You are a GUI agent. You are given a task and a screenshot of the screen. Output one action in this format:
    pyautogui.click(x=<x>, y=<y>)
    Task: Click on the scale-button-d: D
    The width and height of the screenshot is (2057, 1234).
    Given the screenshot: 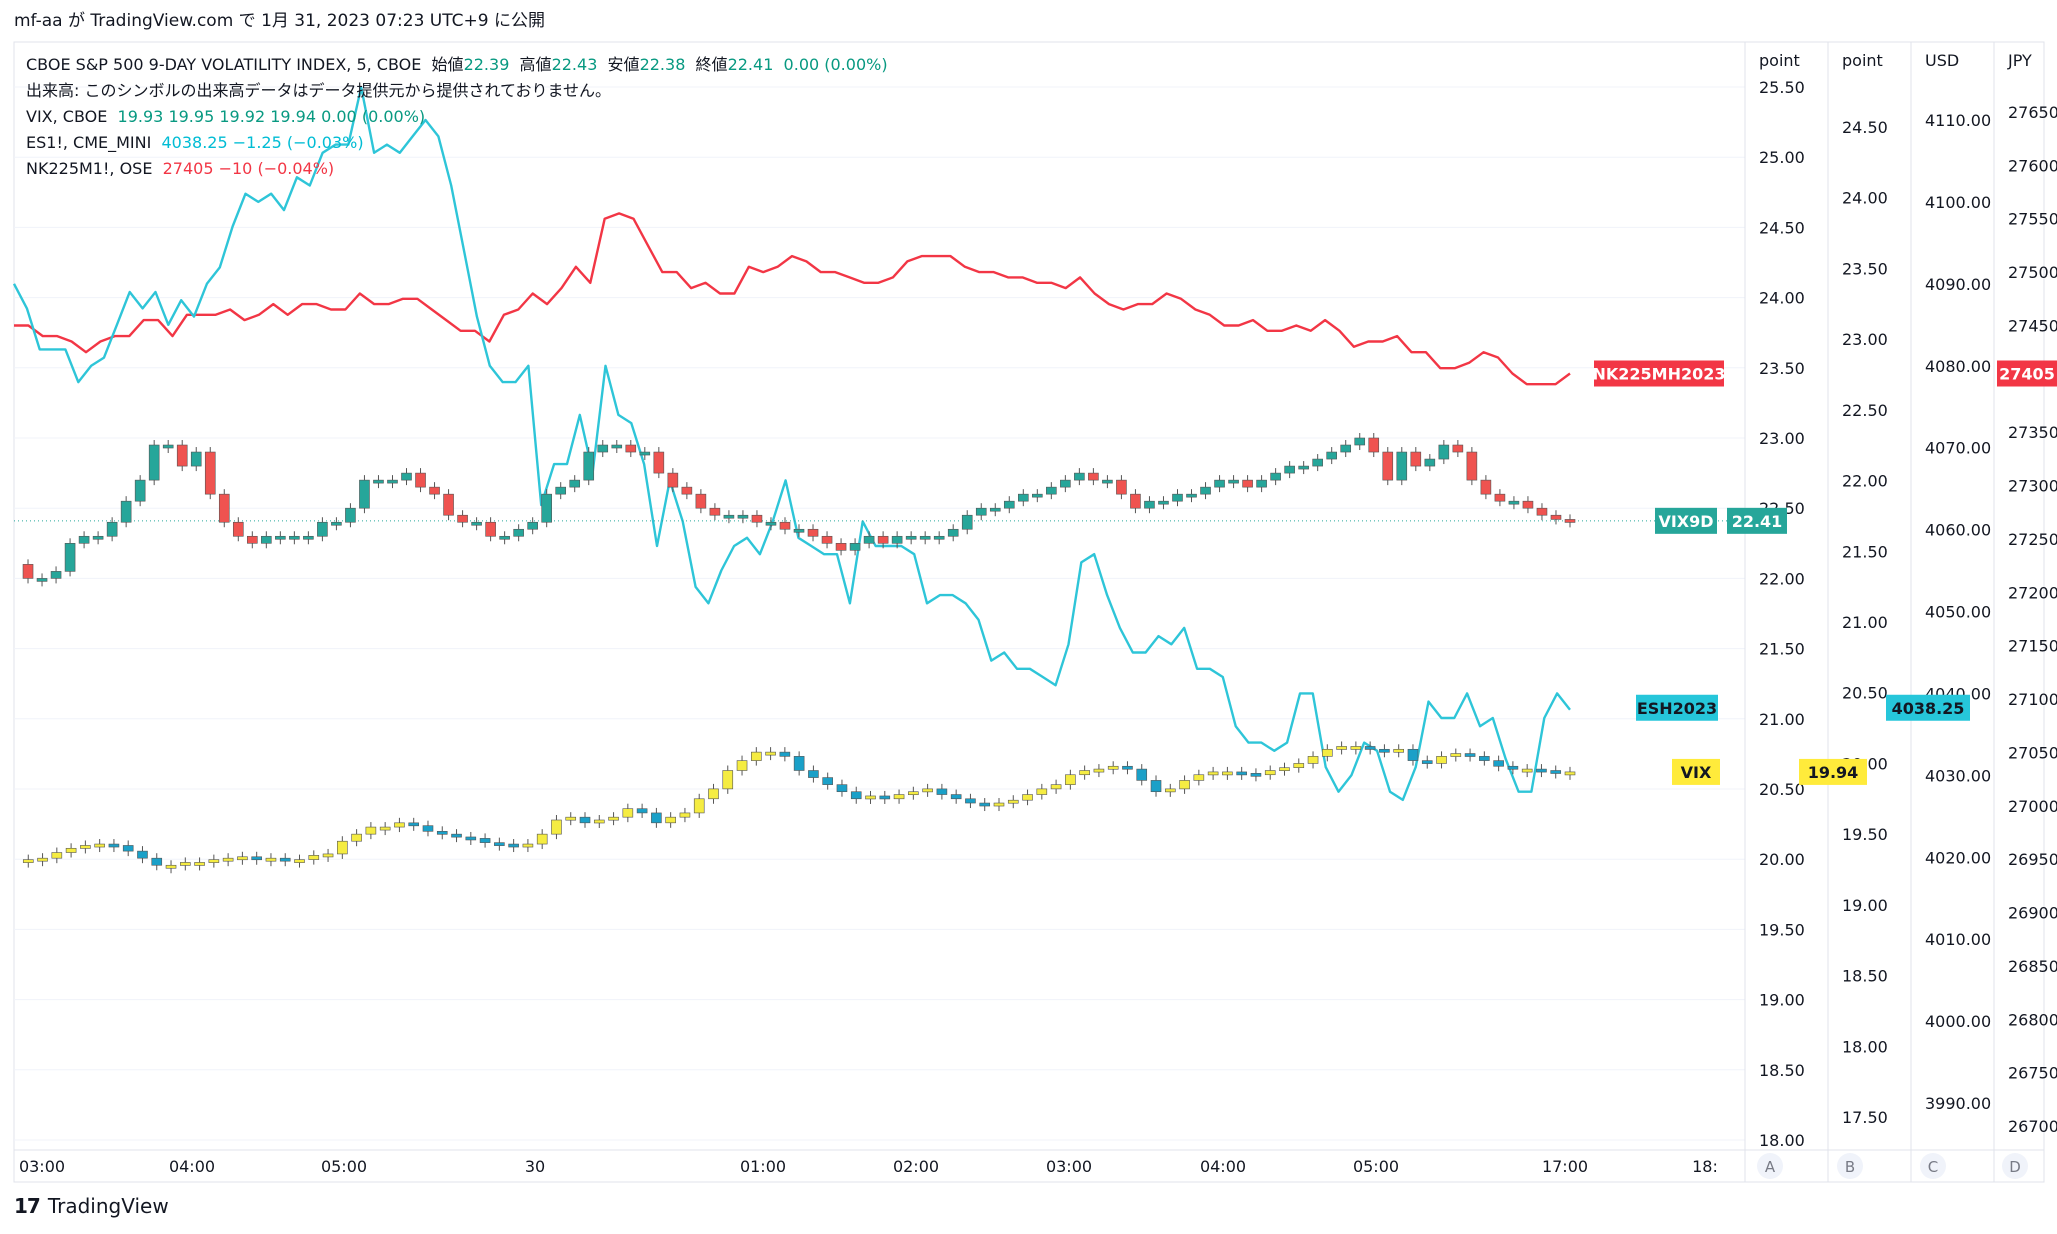 What is the action you would take?
    pyautogui.click(x=2015, y=1167)
    